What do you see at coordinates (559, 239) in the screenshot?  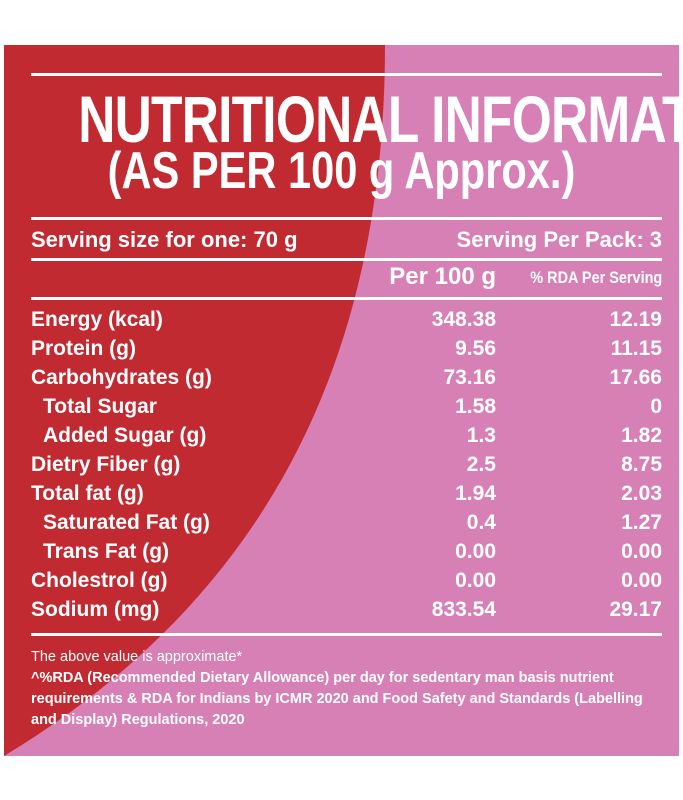 I see `serving-per-pack: Serving Per Pack: 3` at bounding box center [559, 239].